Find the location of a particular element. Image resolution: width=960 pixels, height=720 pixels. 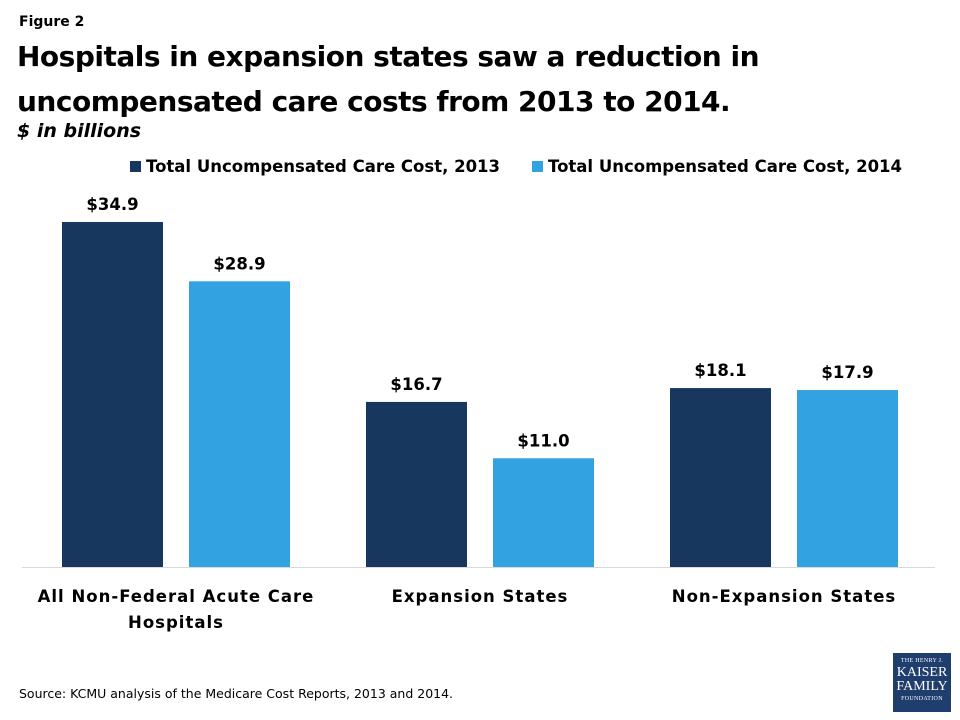

data-label: $11.0 is located at coordinates (543, 440).